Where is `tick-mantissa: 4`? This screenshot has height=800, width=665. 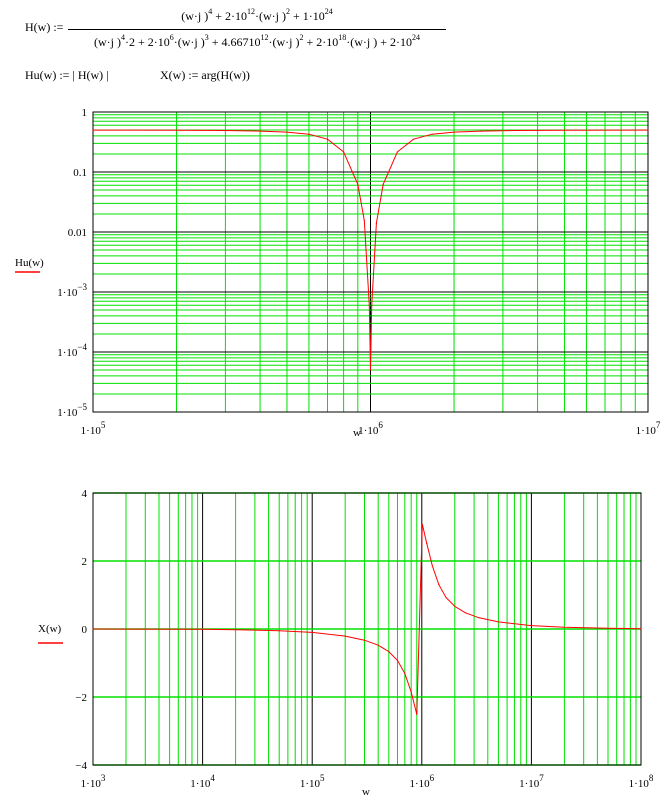
tick-mantissa: 4 is located at coordinates (85, 494).